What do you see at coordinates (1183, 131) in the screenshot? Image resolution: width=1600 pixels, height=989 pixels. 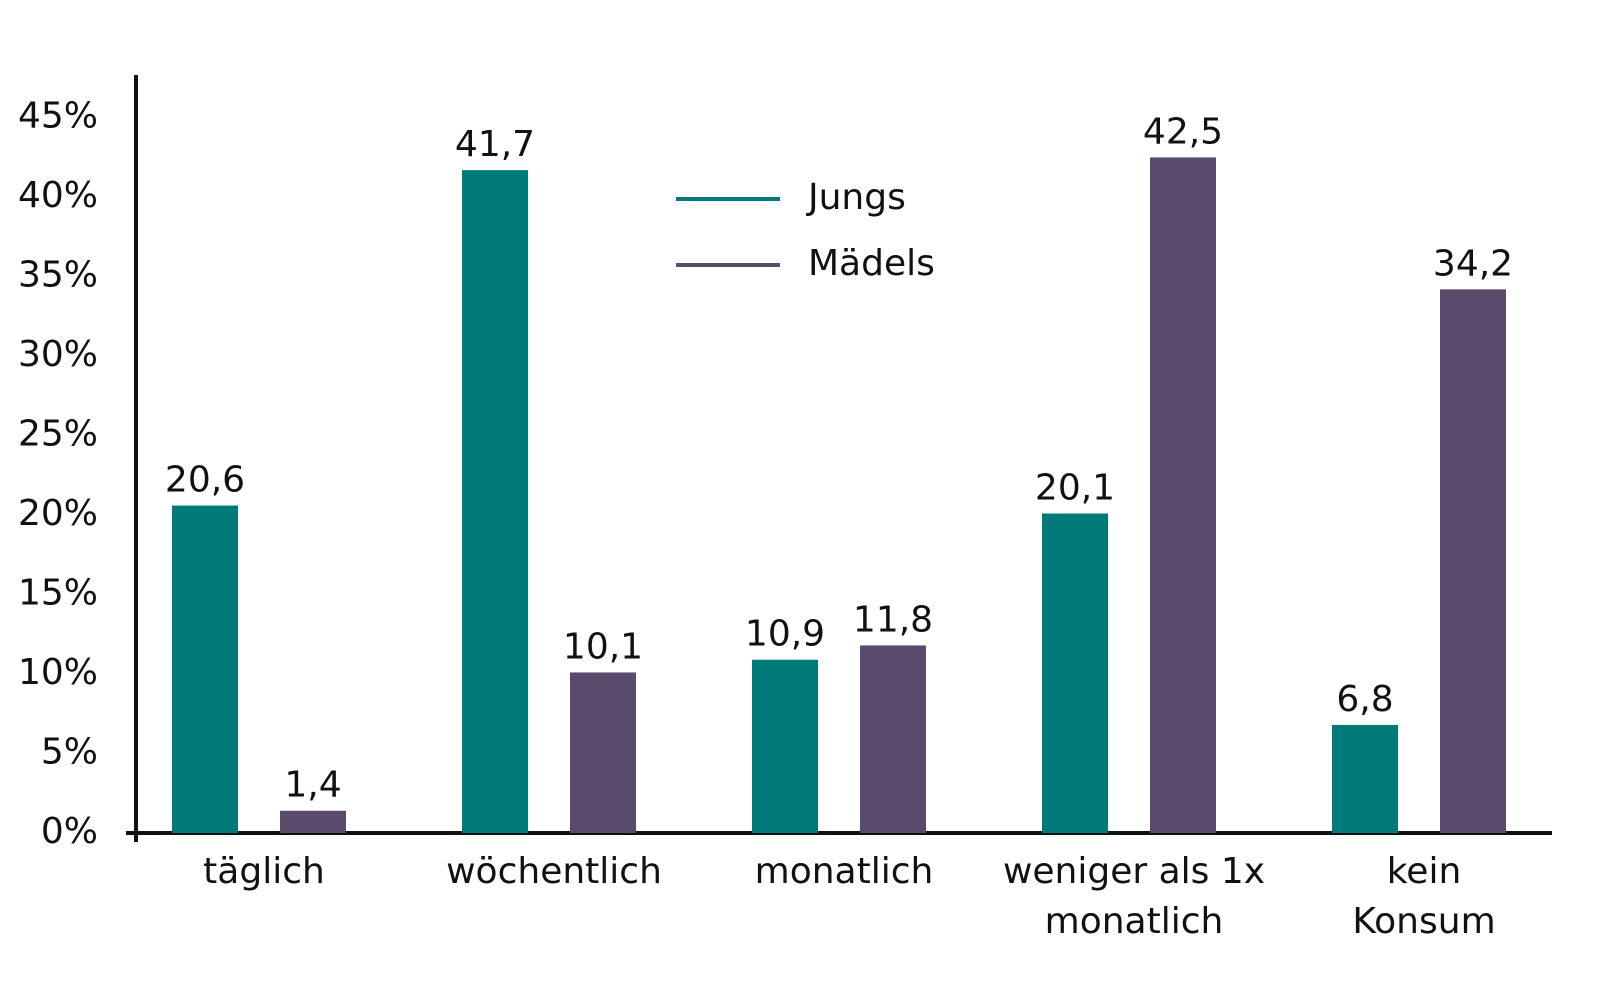 I see `value-label: 42,5` at bounding box center [1183, 131].